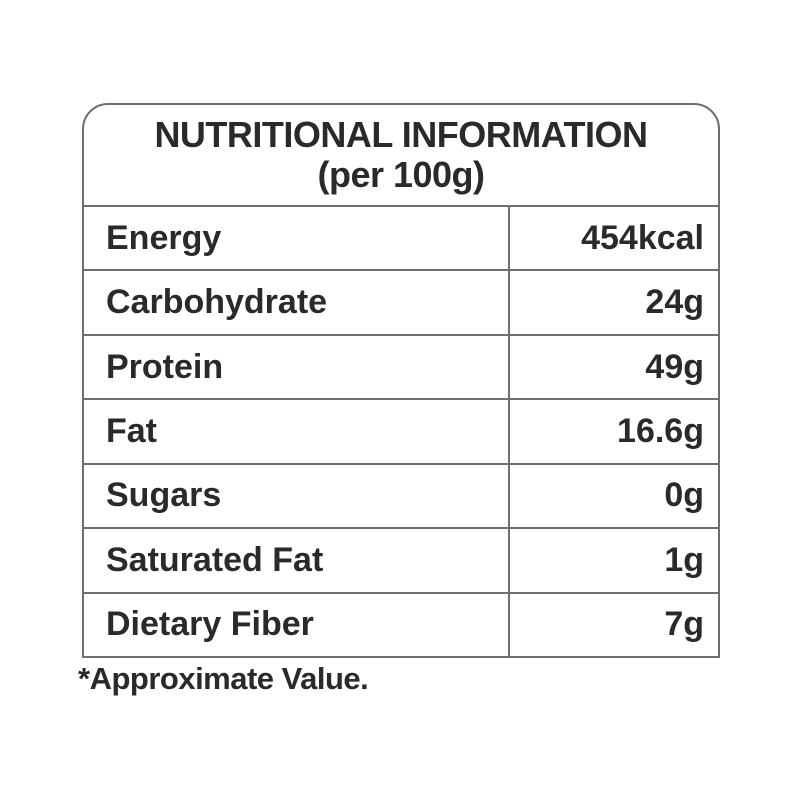 This screenshot has height=800, width=800. Describe the element at coordinates (401, 495) in the screenshot. I see `table-row: Sugars 0g` at that location.